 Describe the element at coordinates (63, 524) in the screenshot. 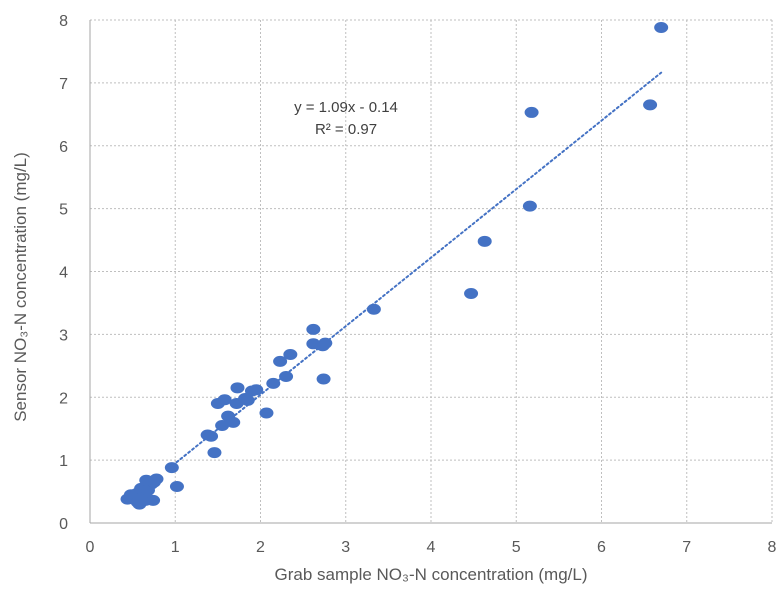

I see `y-tick-label: 0` at that location.